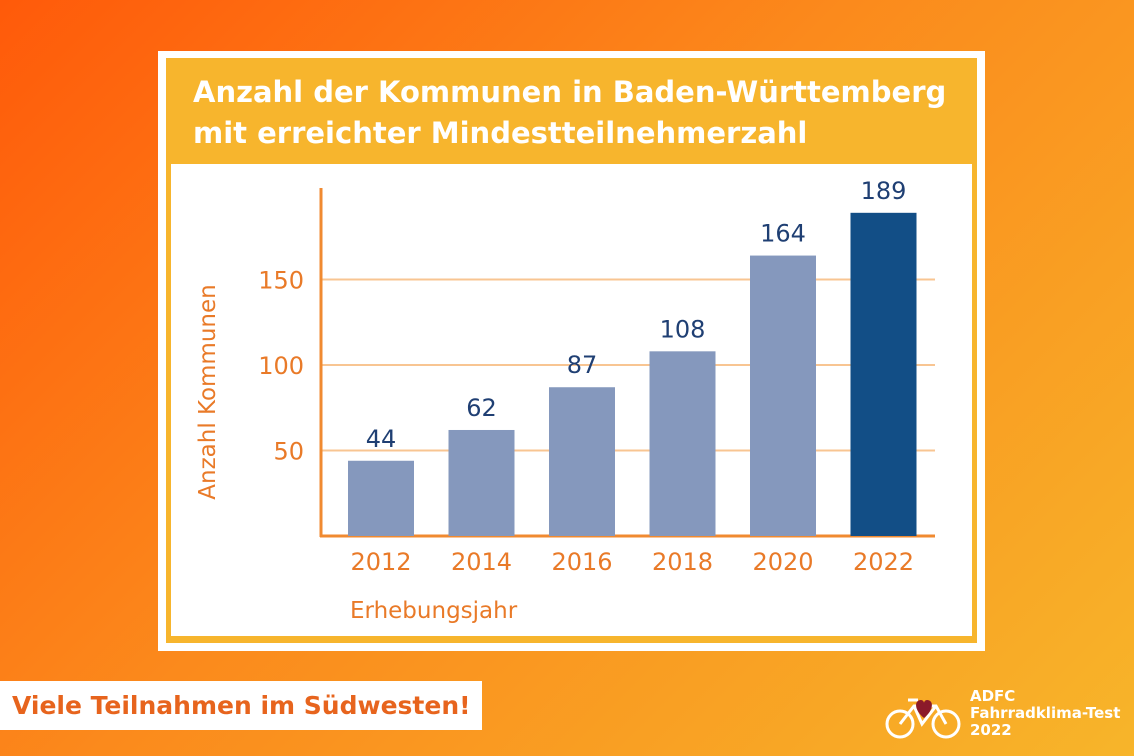  What do you see at coordinates (241, 705) in the screenshot?
I see `tagline-badge: Viele Teilnahmen im Südwesten!` at bounding box center [241, 705].